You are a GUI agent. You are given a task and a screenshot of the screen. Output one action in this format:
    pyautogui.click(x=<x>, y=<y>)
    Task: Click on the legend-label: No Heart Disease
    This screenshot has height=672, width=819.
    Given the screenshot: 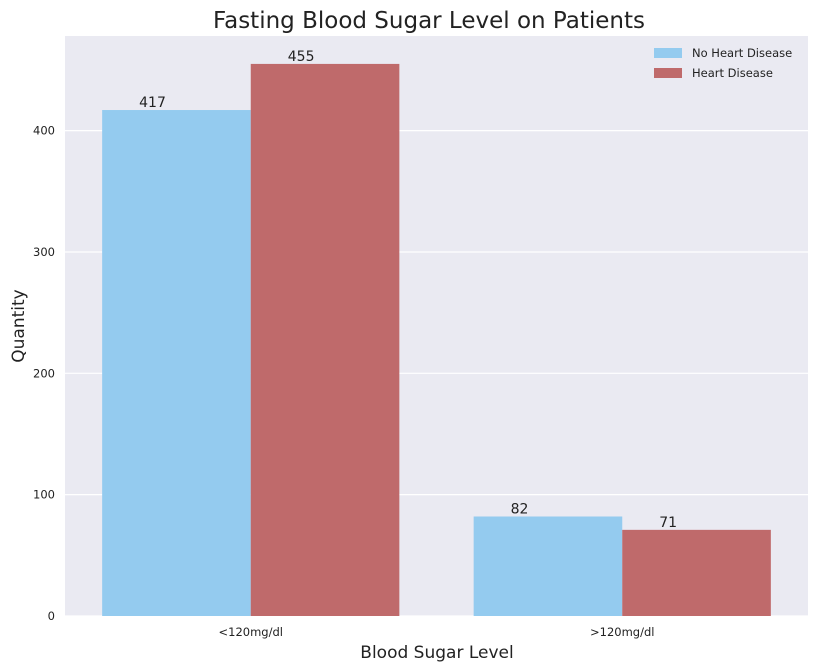 What is the action you would take?
    pyautogui.click(x=742, y=53)
    